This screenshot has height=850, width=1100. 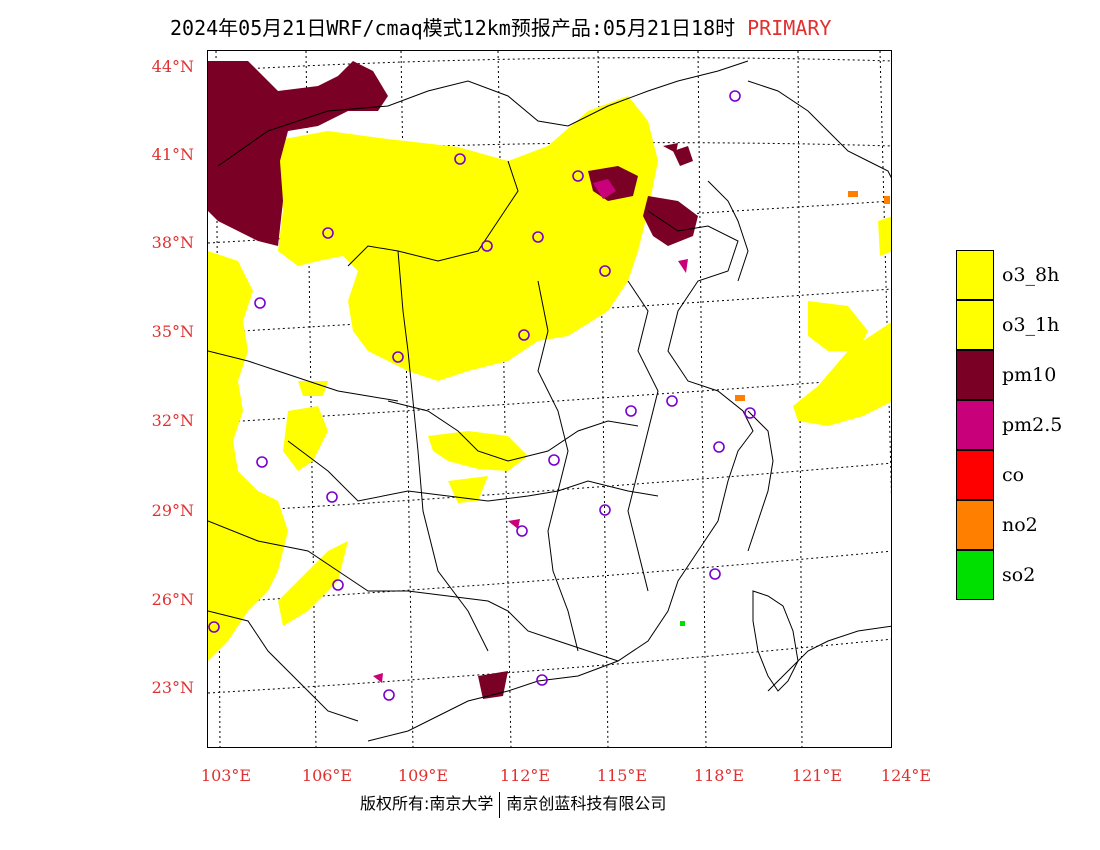 I want to click on lat-label-32: 32°N, so click(x=172, y=420).